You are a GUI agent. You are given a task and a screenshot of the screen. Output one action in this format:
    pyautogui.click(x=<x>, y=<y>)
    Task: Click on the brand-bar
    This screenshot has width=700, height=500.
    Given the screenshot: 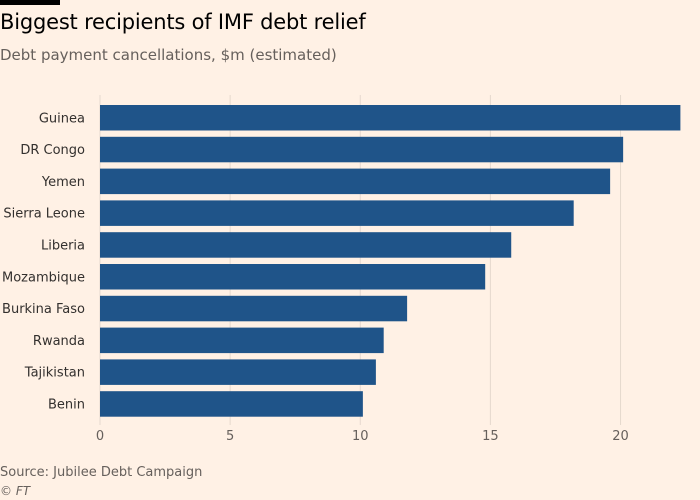 What is the action you would take?
    pyautogui.click(x=30, y=2)
    